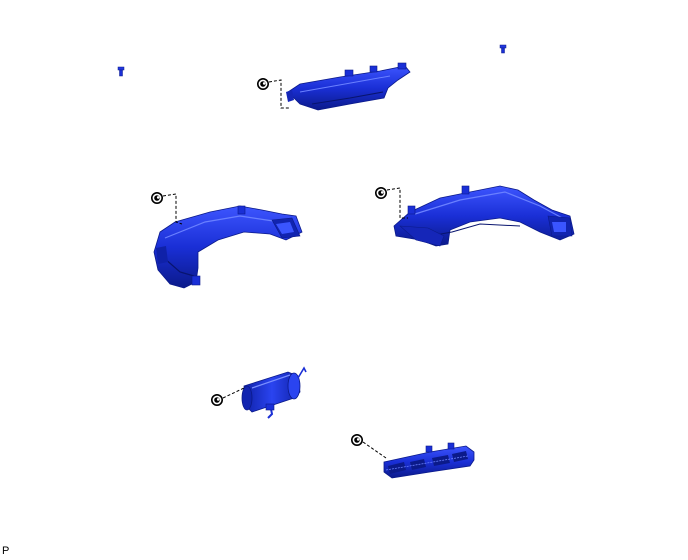  What do you see at coordinates (228, 397) in the screenshot?
I see `screw-cylinder-duct` at bounding box center [228, 397].